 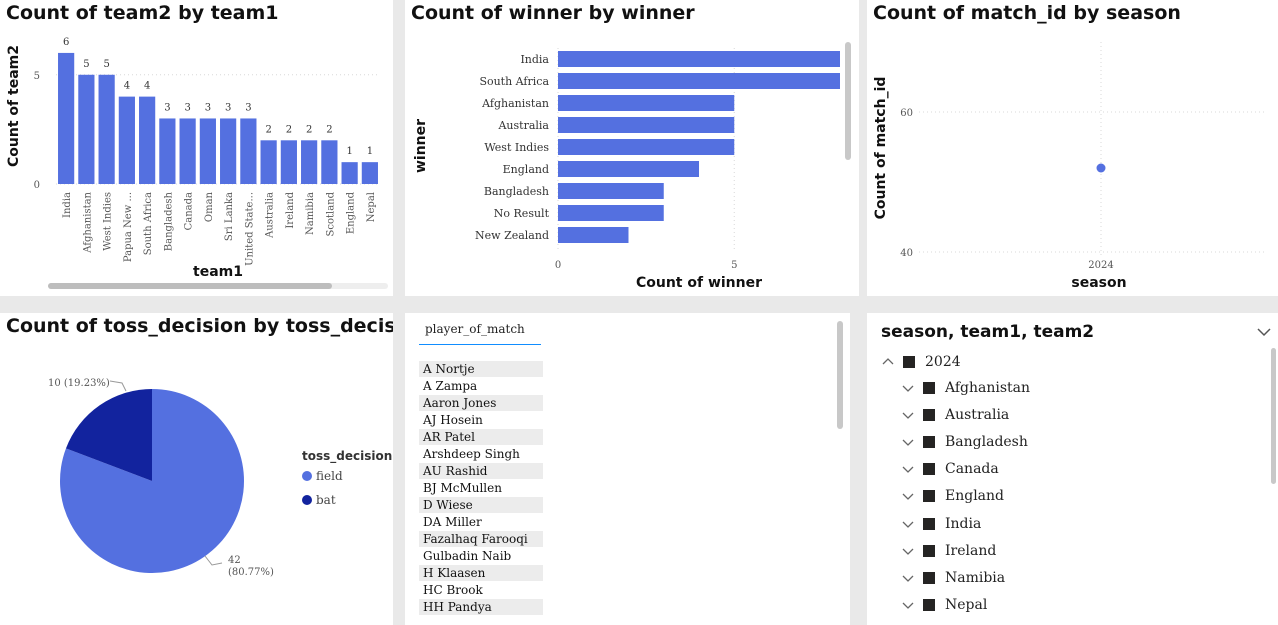 What do you see at coordinates (351, 212) in the screenshot?
I see `x-tick-label: England` at bounding box center [351, 212].